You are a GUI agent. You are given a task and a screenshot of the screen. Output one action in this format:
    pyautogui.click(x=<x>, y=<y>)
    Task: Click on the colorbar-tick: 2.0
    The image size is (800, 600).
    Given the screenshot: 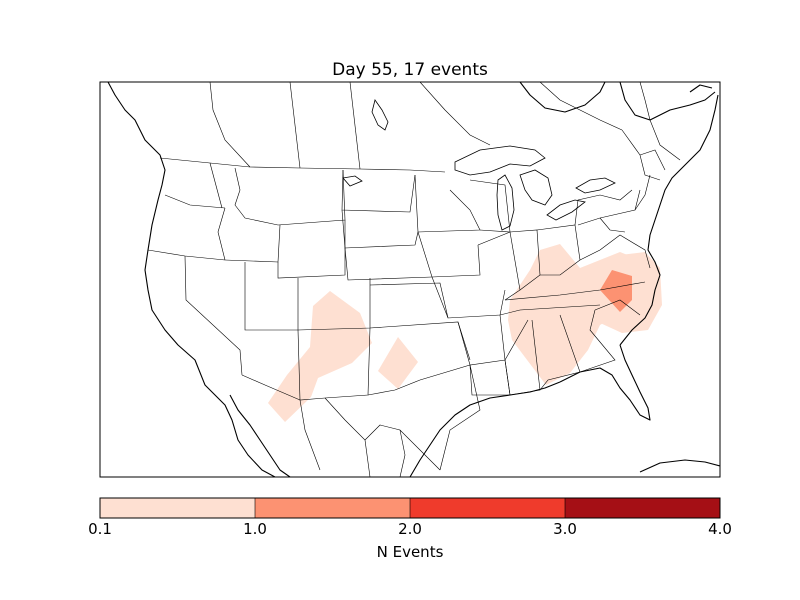 What is the action you would take?
    pyautogui.click(x=410, y=529)
    